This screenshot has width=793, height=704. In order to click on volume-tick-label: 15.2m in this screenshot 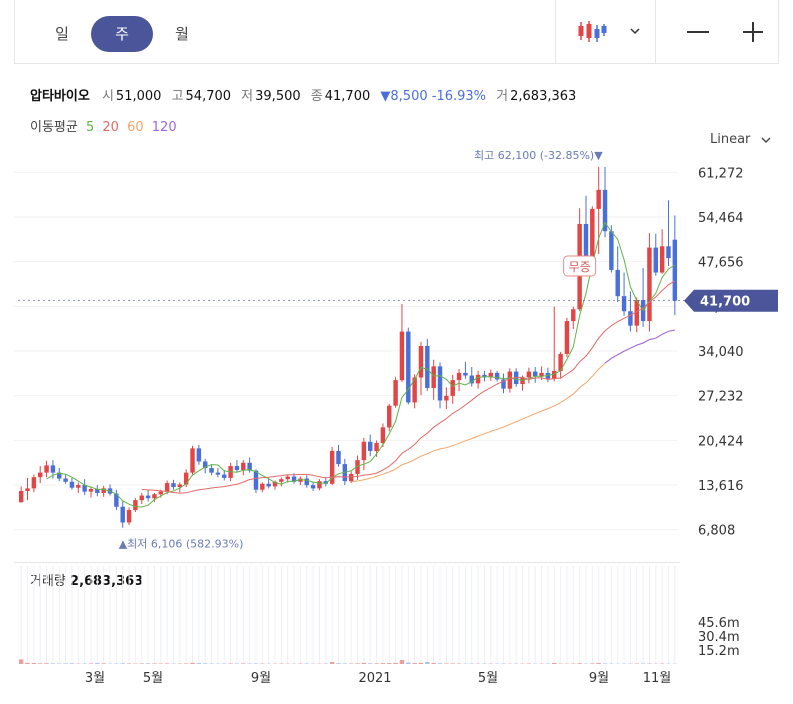, I will do `click(719, 651)`.